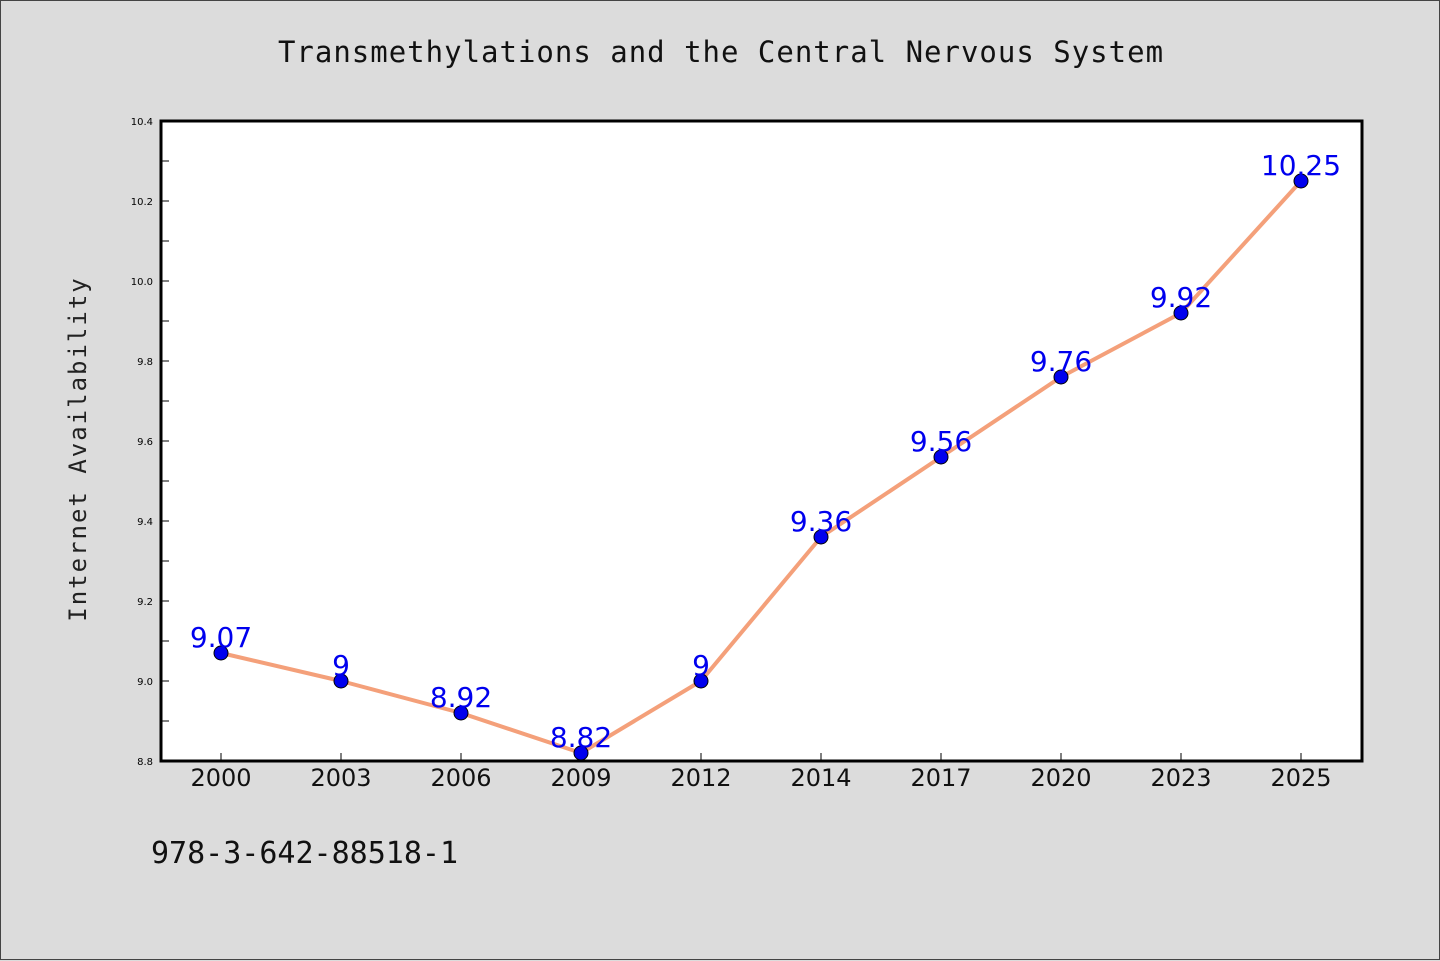 The height and width of the screenshot is (961, 1440). I want to click on y-tick-label: 9.2, so click(145, 602).